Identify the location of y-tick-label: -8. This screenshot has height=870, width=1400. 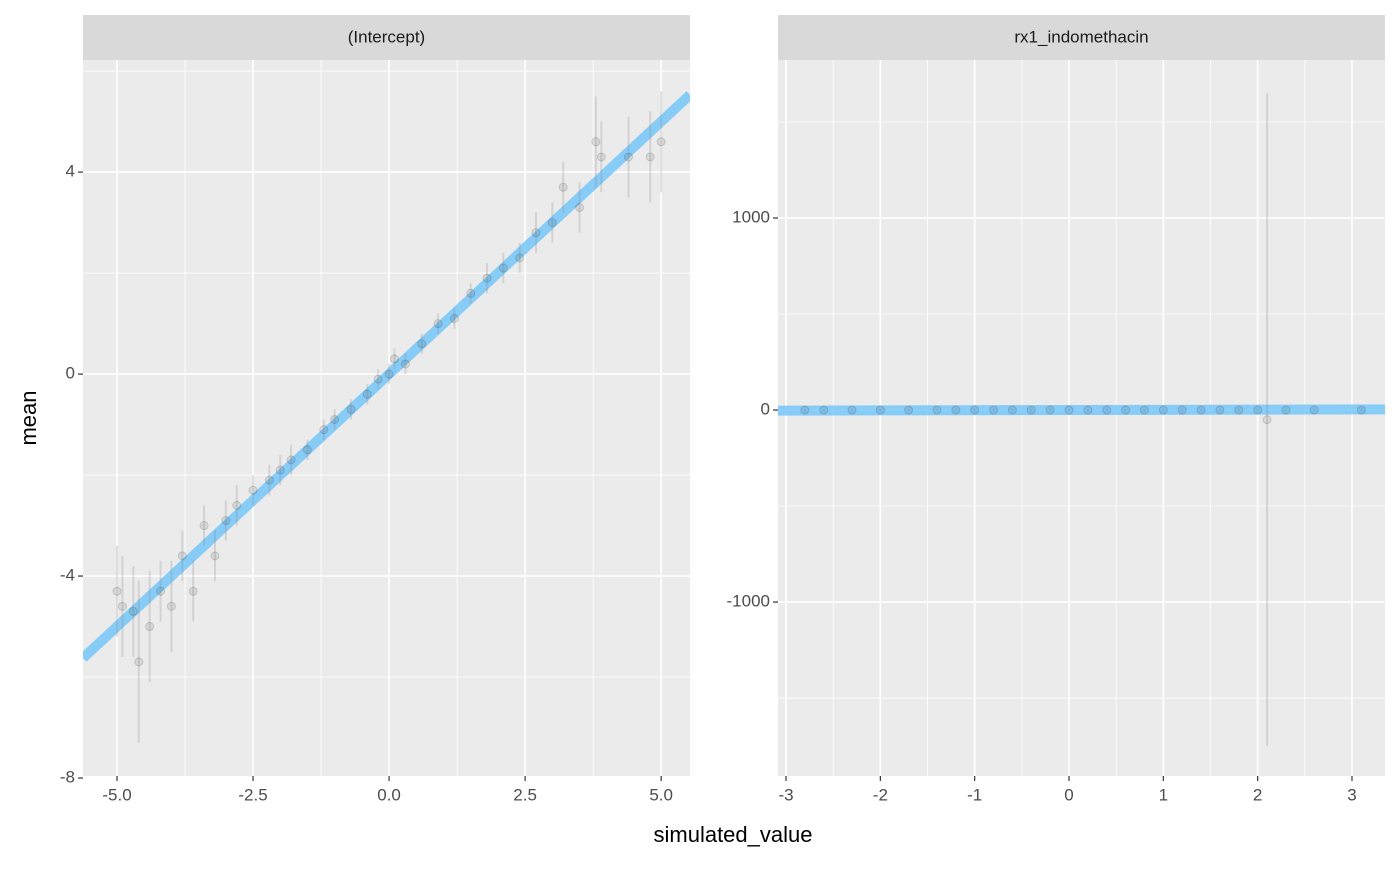
(67, 777).